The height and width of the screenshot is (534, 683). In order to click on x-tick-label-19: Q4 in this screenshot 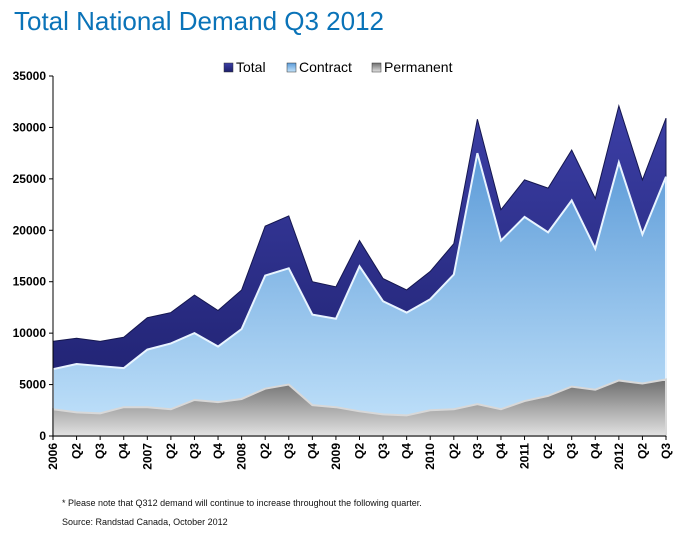, I will do `click(501, 451)`.